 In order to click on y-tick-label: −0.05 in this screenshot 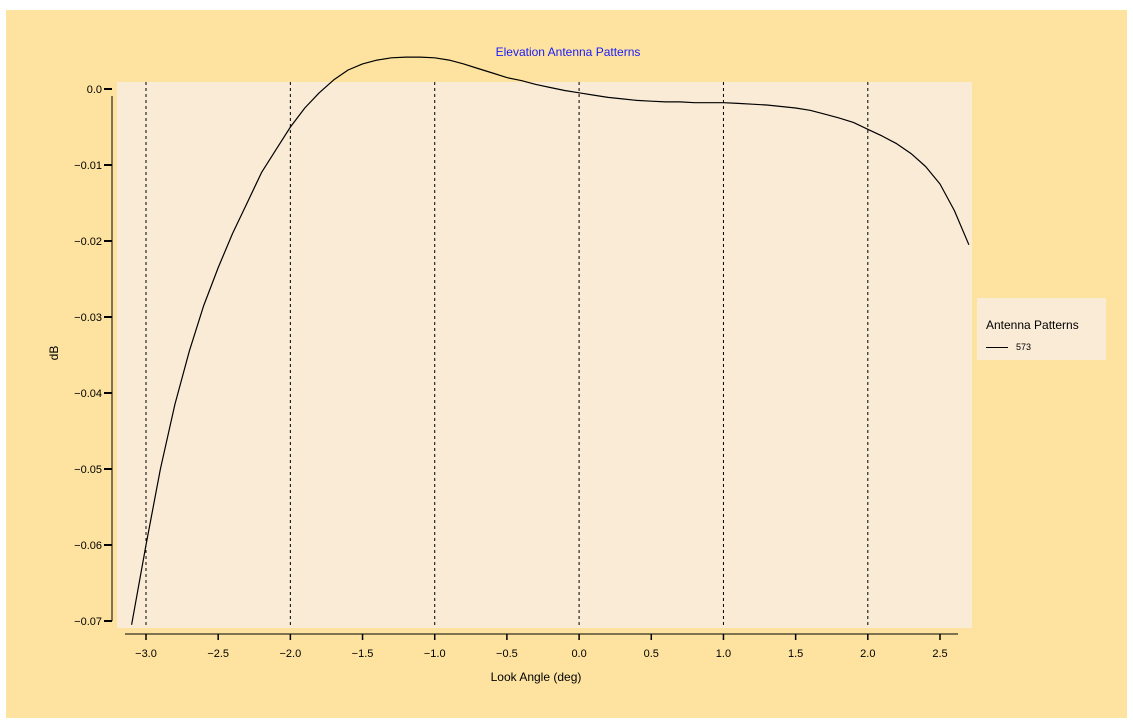, I will do `click(88, 470)`.